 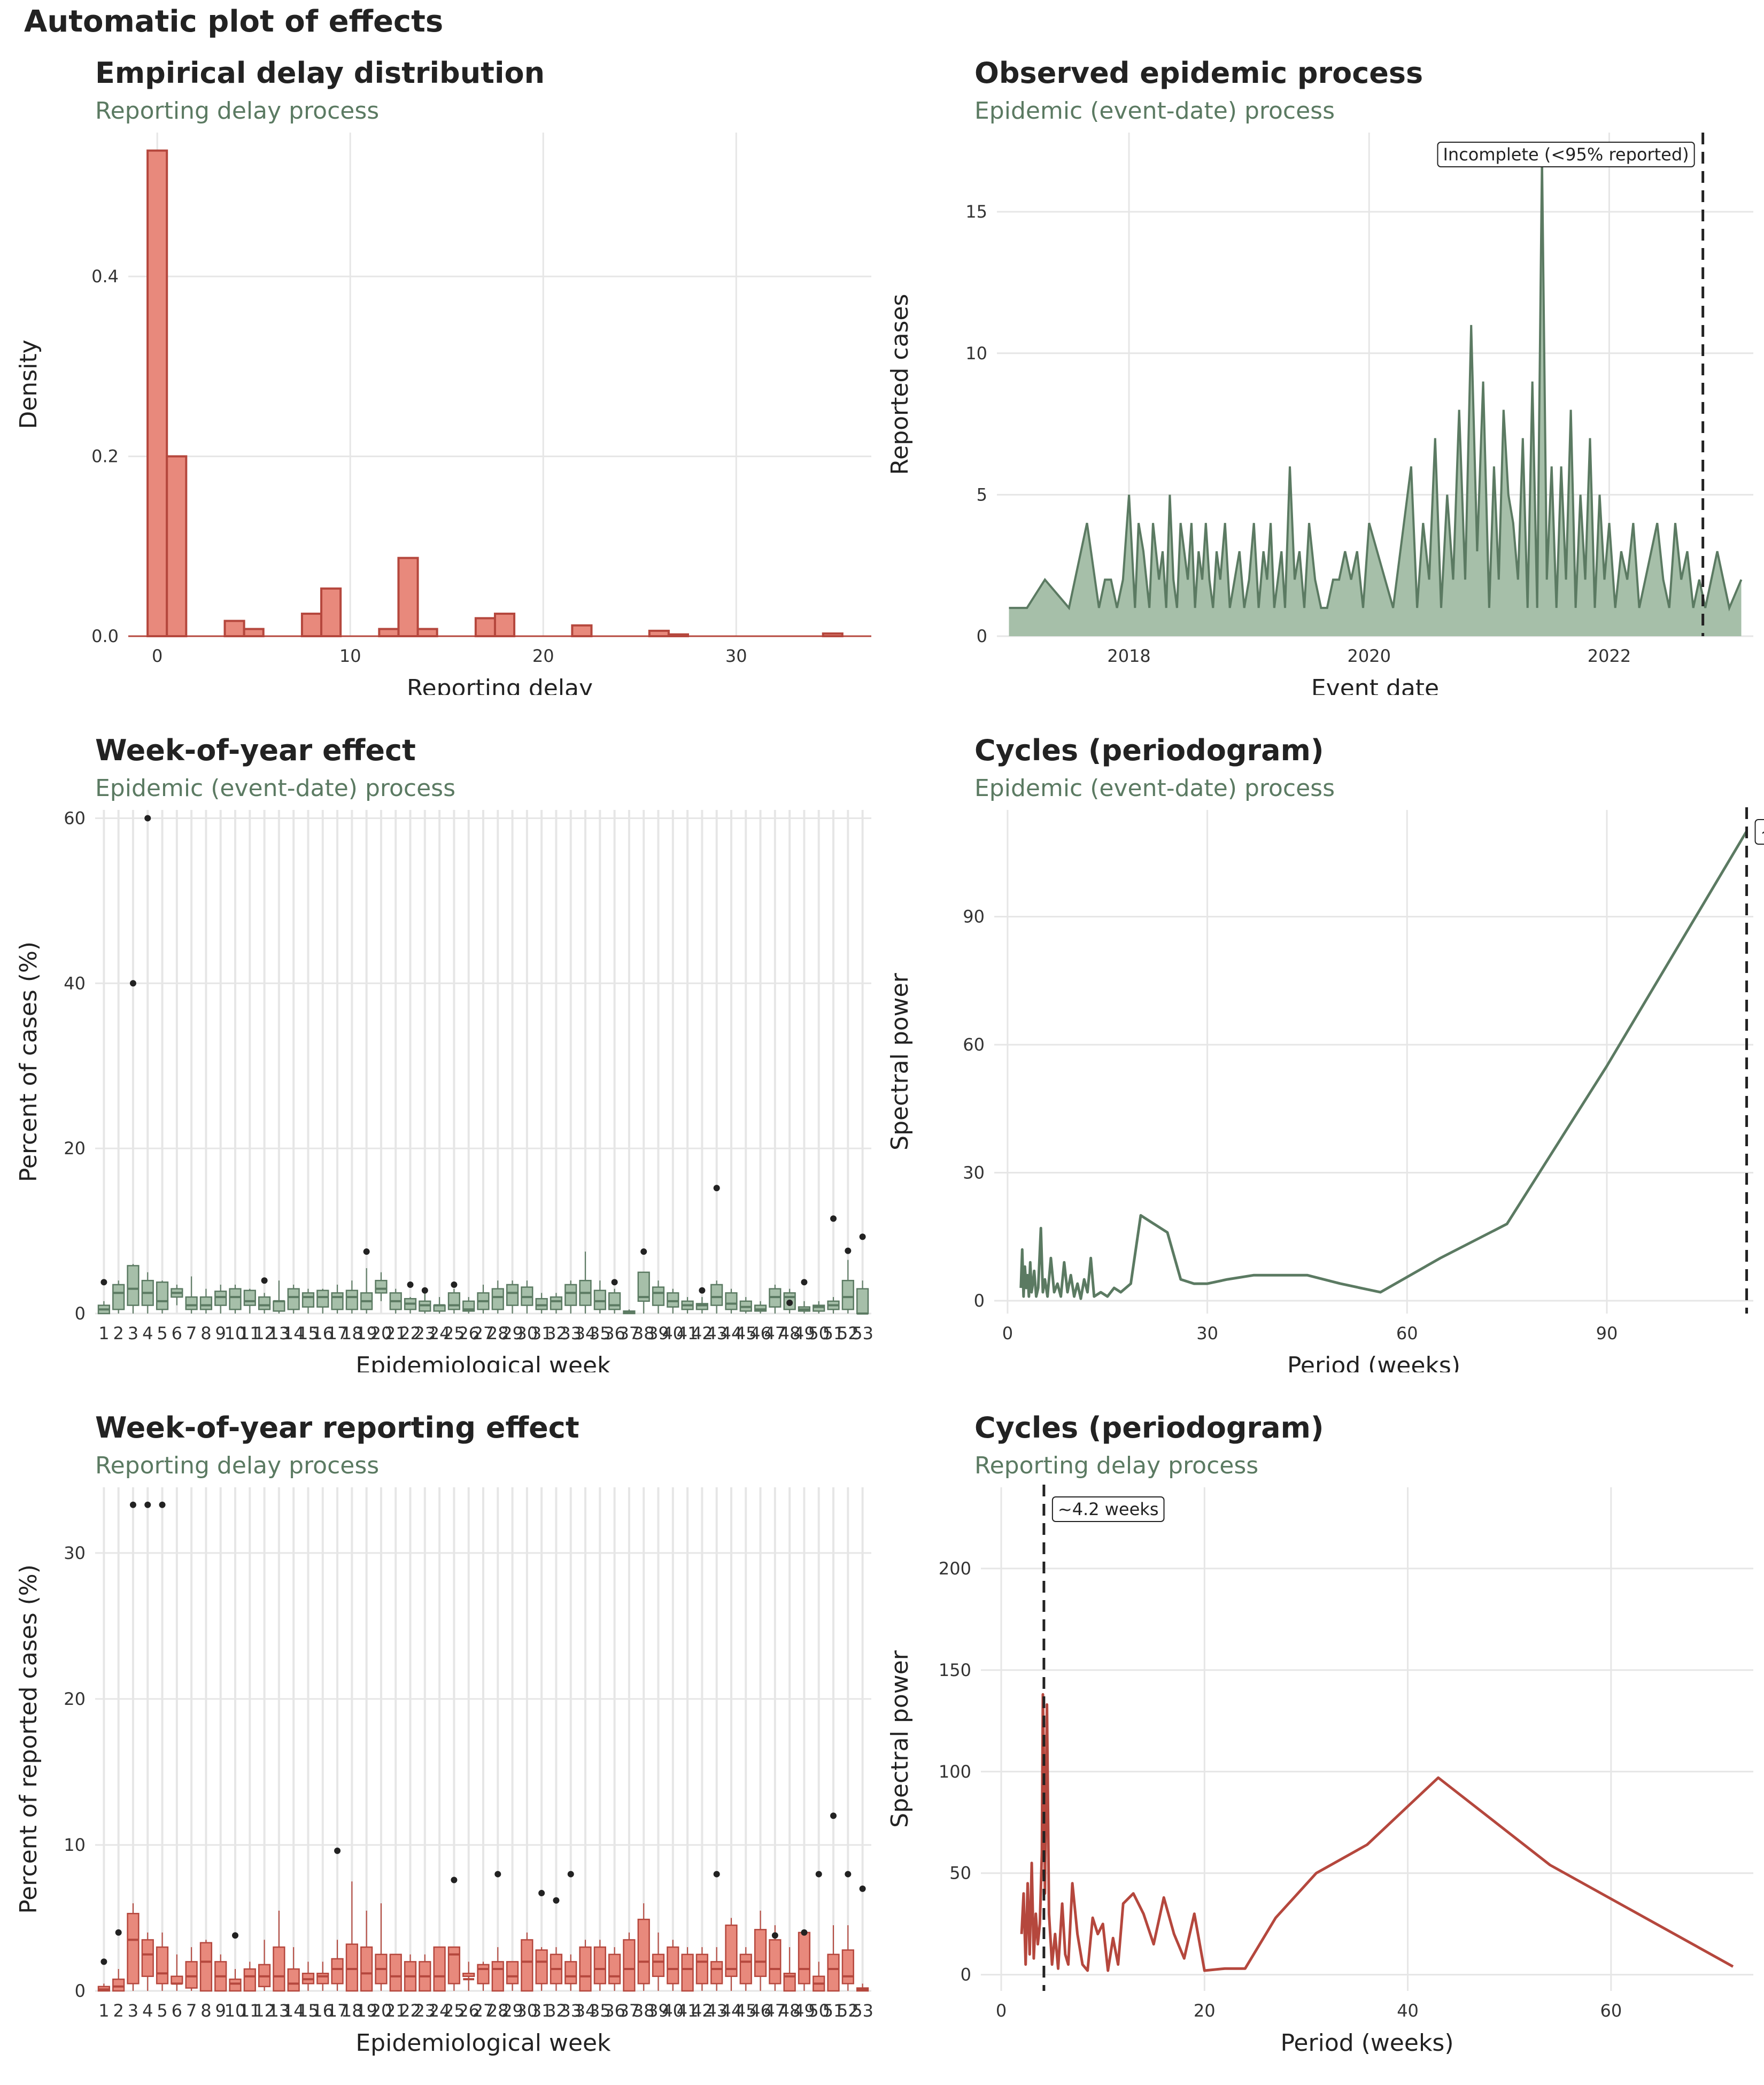 I want to click on area-fill, so click(x=1375, y=395).